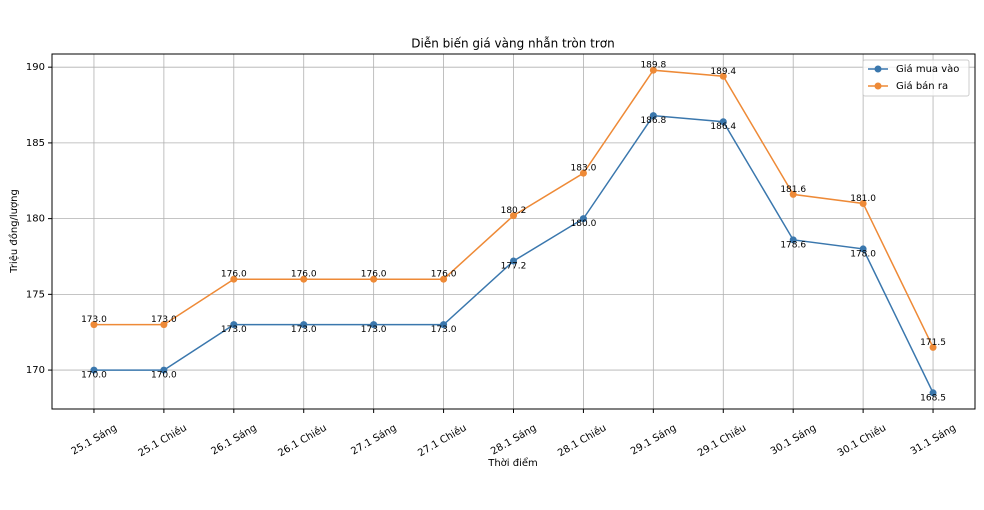 The image size is (984, 510). I want to click on value-label: 186.4, so click(723, 127).